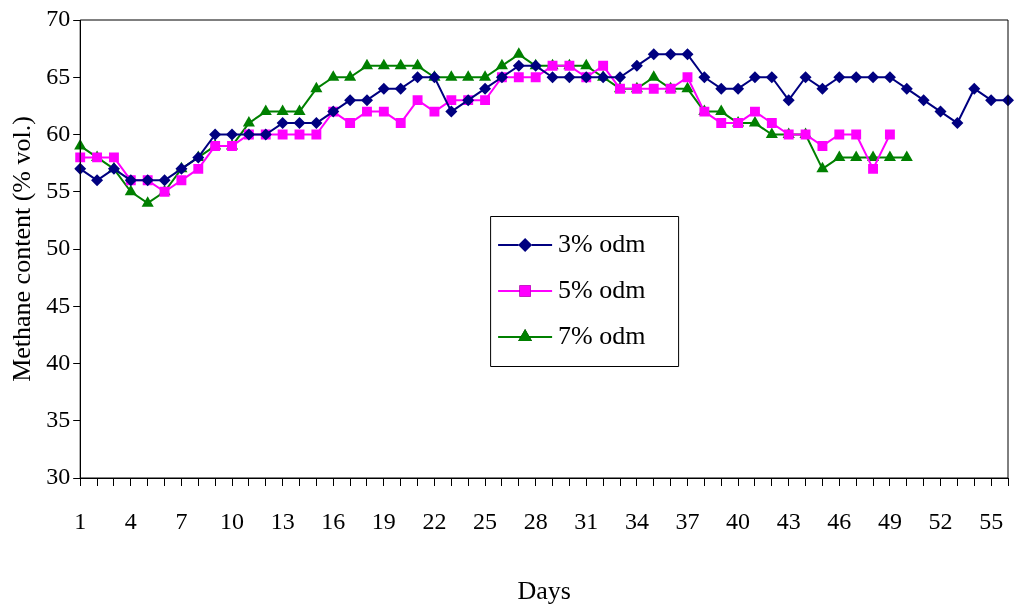 Image resolution: width=1030 pixels, height=616 pixels. What do you see at coordinates (602, 335) in the screenshot?
I see `legend-label: 7% odm` at bounding box center [602, 335].